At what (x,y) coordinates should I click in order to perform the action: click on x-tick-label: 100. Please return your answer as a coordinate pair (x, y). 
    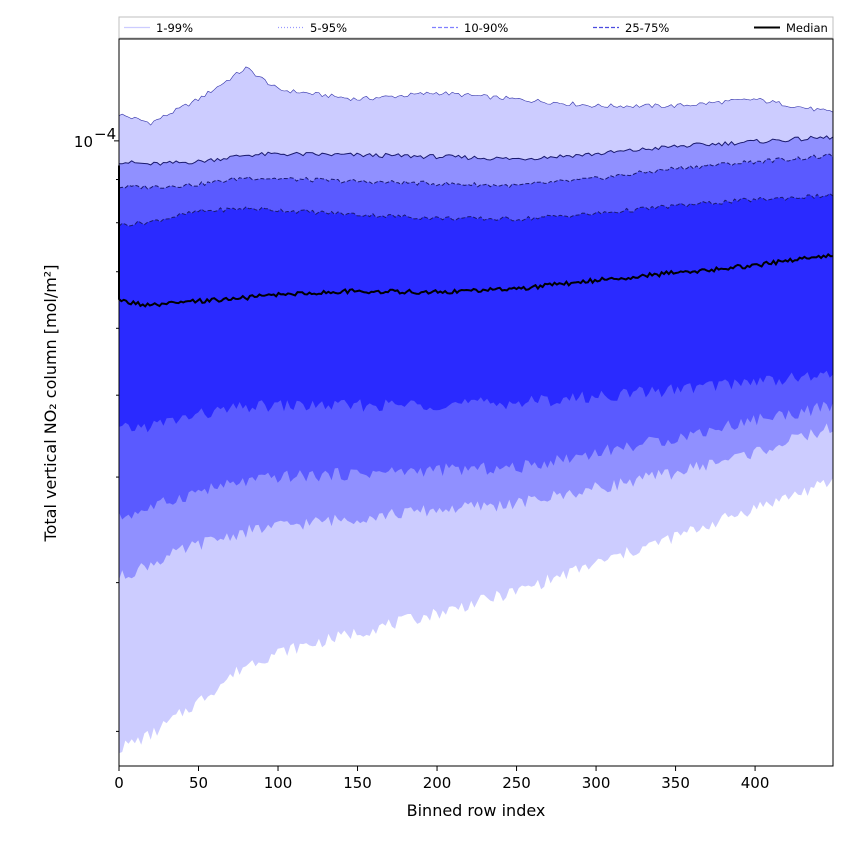
    Looking at the image, I should click on (278, 783).